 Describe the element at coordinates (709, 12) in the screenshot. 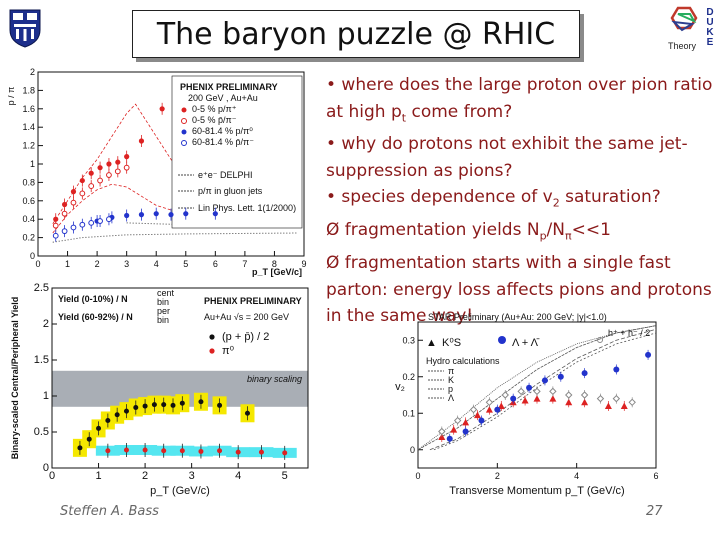

I see `svg-text: D` at that location.